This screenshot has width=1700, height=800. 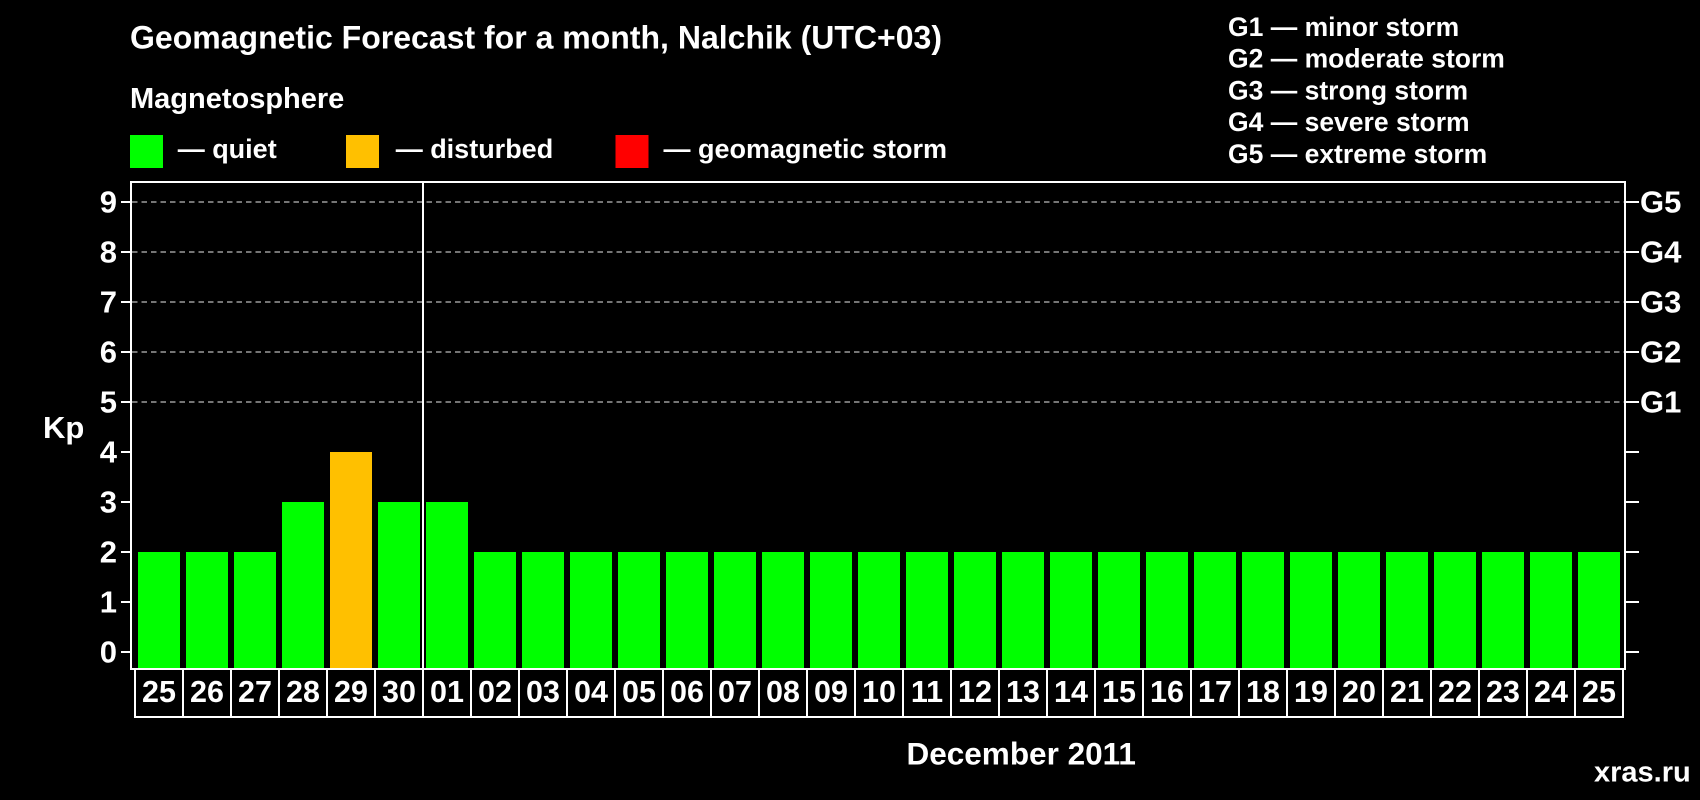 What do you see at coordinates (806, 149) in the screenshot?
I see `svg-text: — geomagnetic storm` at bounding box center [806, 149].